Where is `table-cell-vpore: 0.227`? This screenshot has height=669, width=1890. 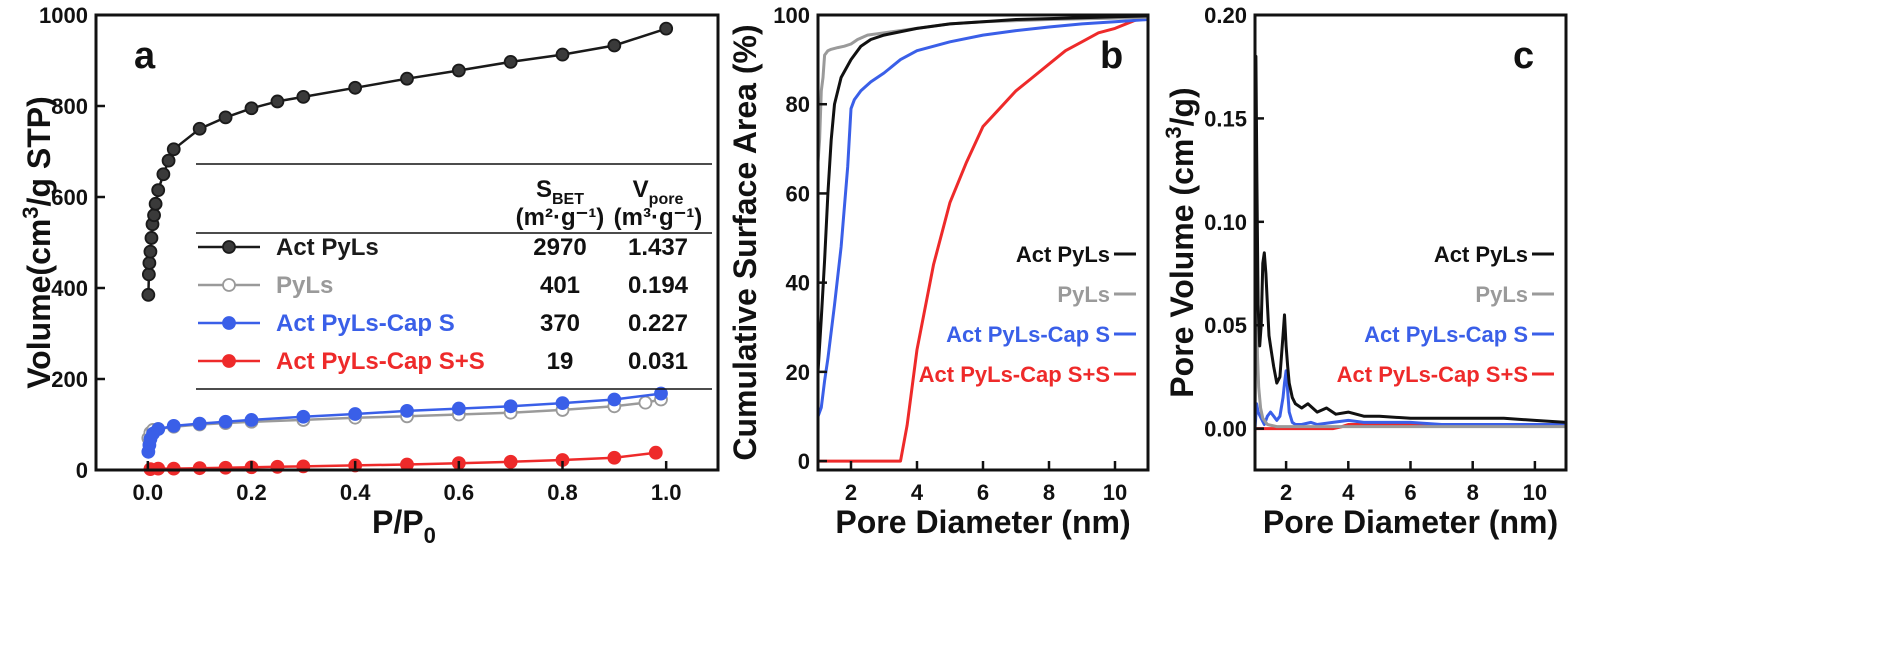
table-cell-vpore: 0.227 is located at coordinates (658, 323).